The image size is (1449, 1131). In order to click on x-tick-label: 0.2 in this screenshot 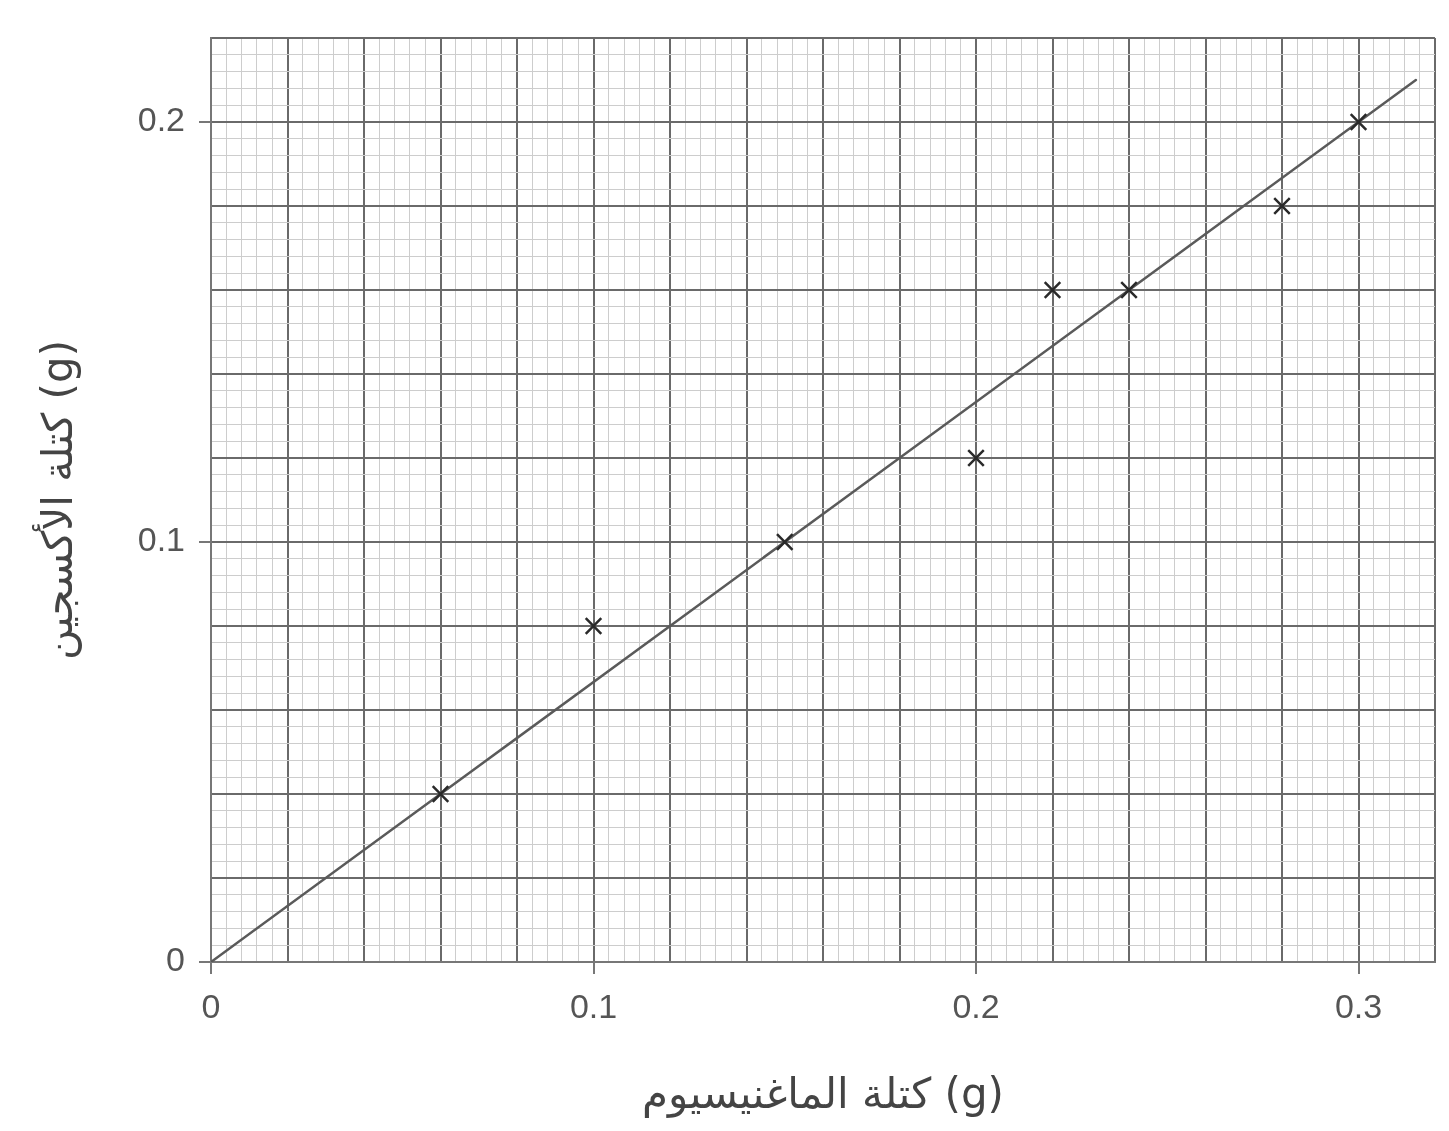, I will do `click(976, 1005)`.